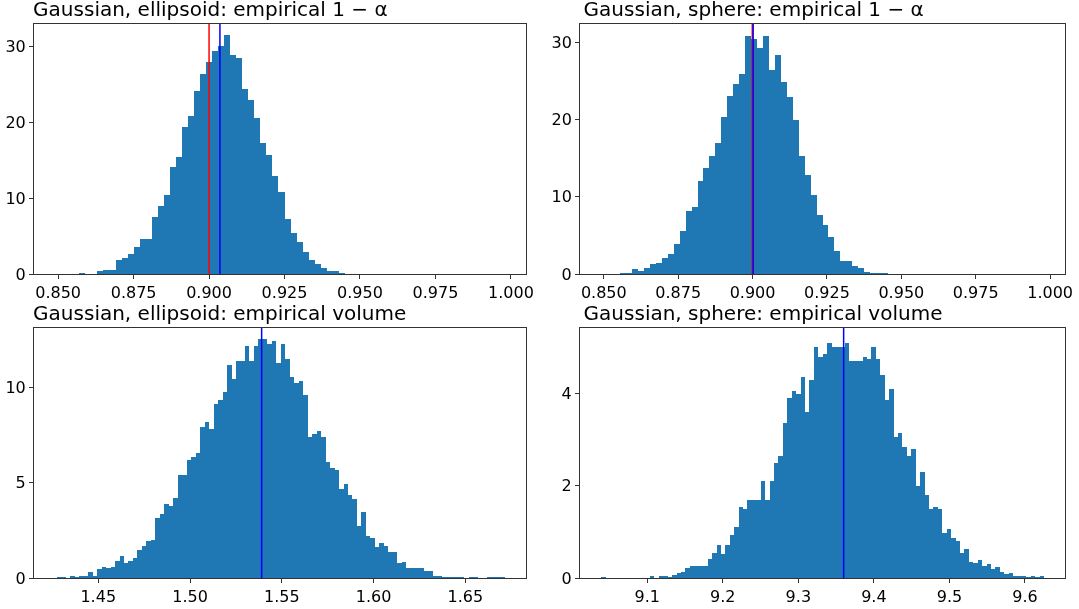 This screenshot has height=609, width=1079. What do you see at coordinates (1025, 597) in the screenshot?
I see `x-tick-label: 9.6` at bounding box center [1025, 597].